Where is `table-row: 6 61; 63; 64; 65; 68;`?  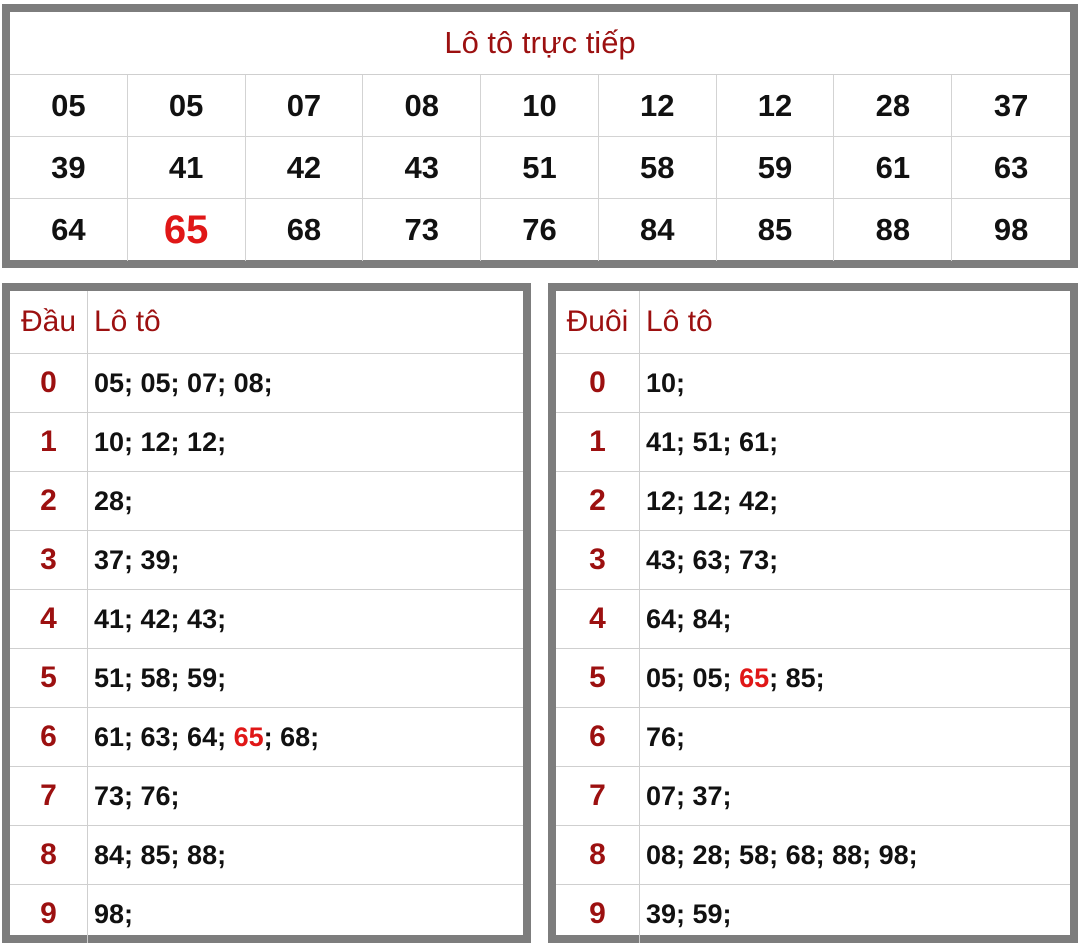 table-row: 6 61; 63; 64; 65; 68; is located at coordinates (266, 737).